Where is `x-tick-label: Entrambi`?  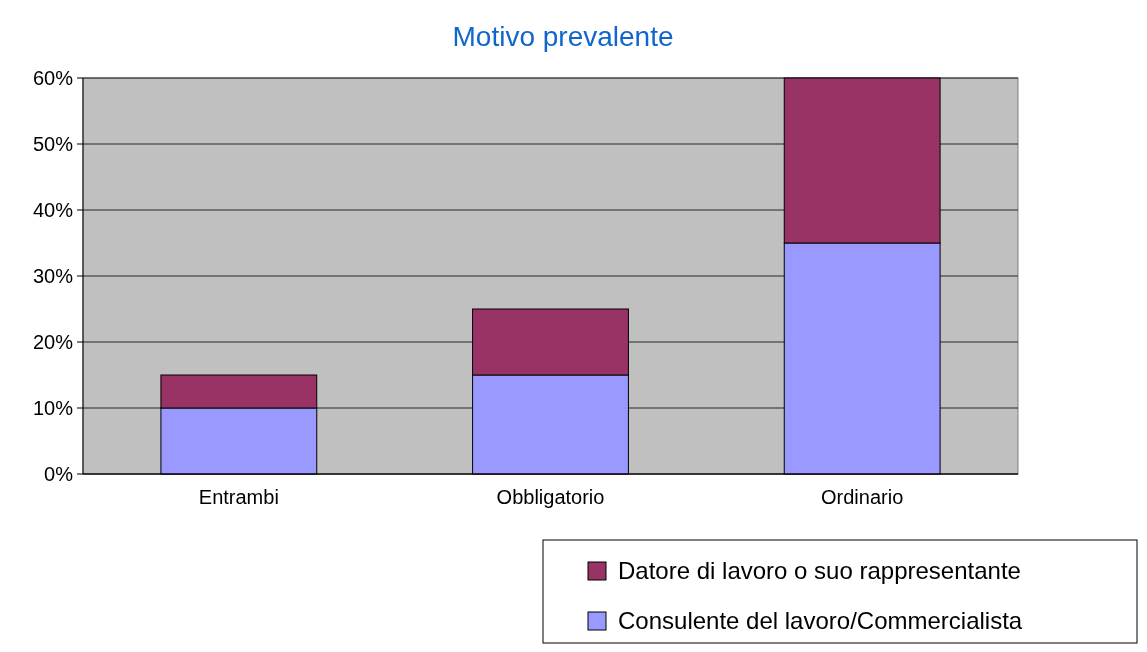
x-tick-label: Entrambi is located at coordinates (238, 497).